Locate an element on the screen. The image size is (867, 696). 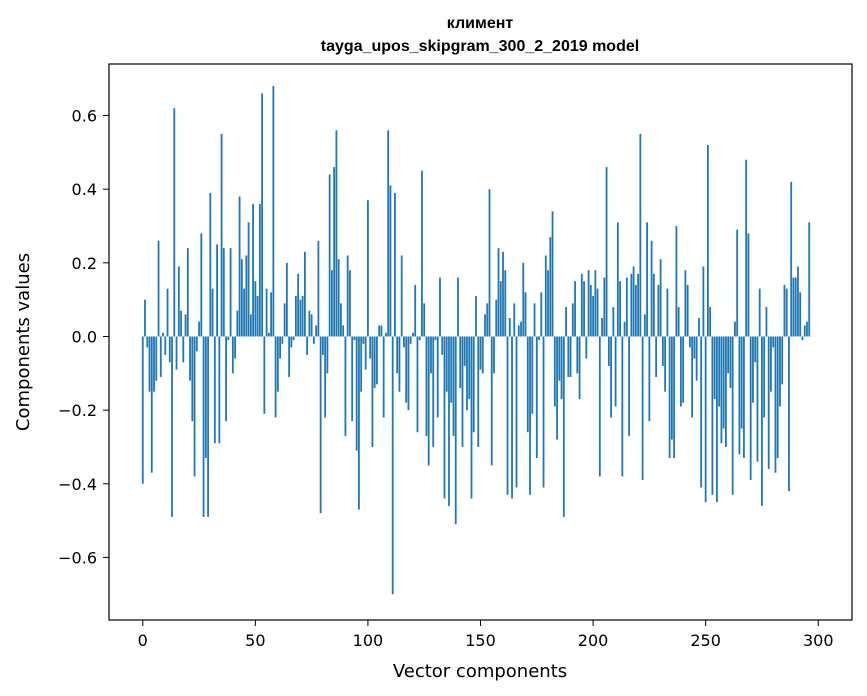
y-tick-label: −0.6 is located at coordinates (77, 557).